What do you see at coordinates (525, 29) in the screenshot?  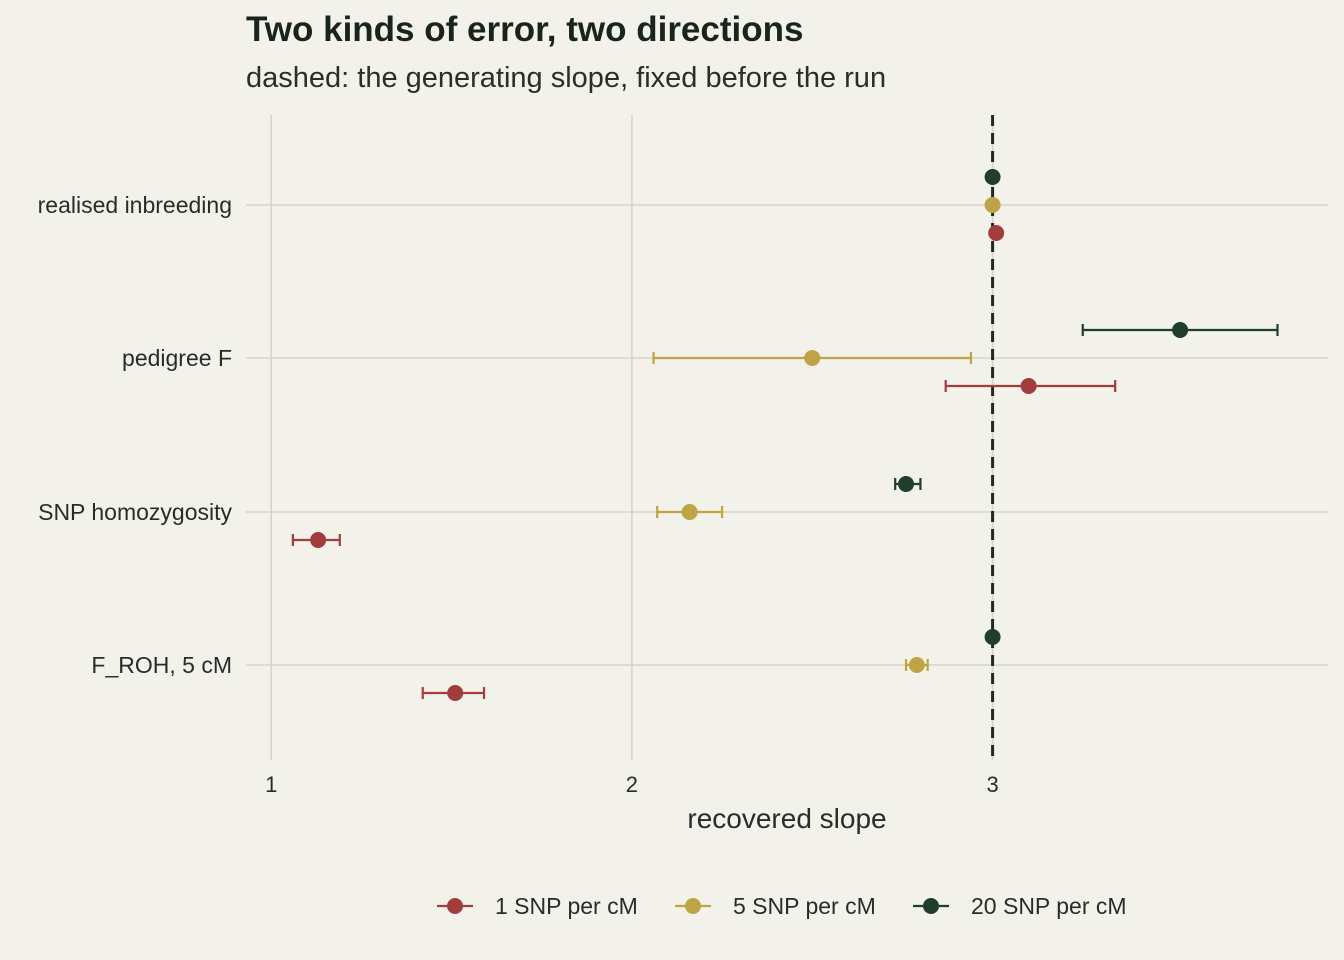 I see `chart-title: Two kinds of error, two directions` at bounding box center [525, 29].